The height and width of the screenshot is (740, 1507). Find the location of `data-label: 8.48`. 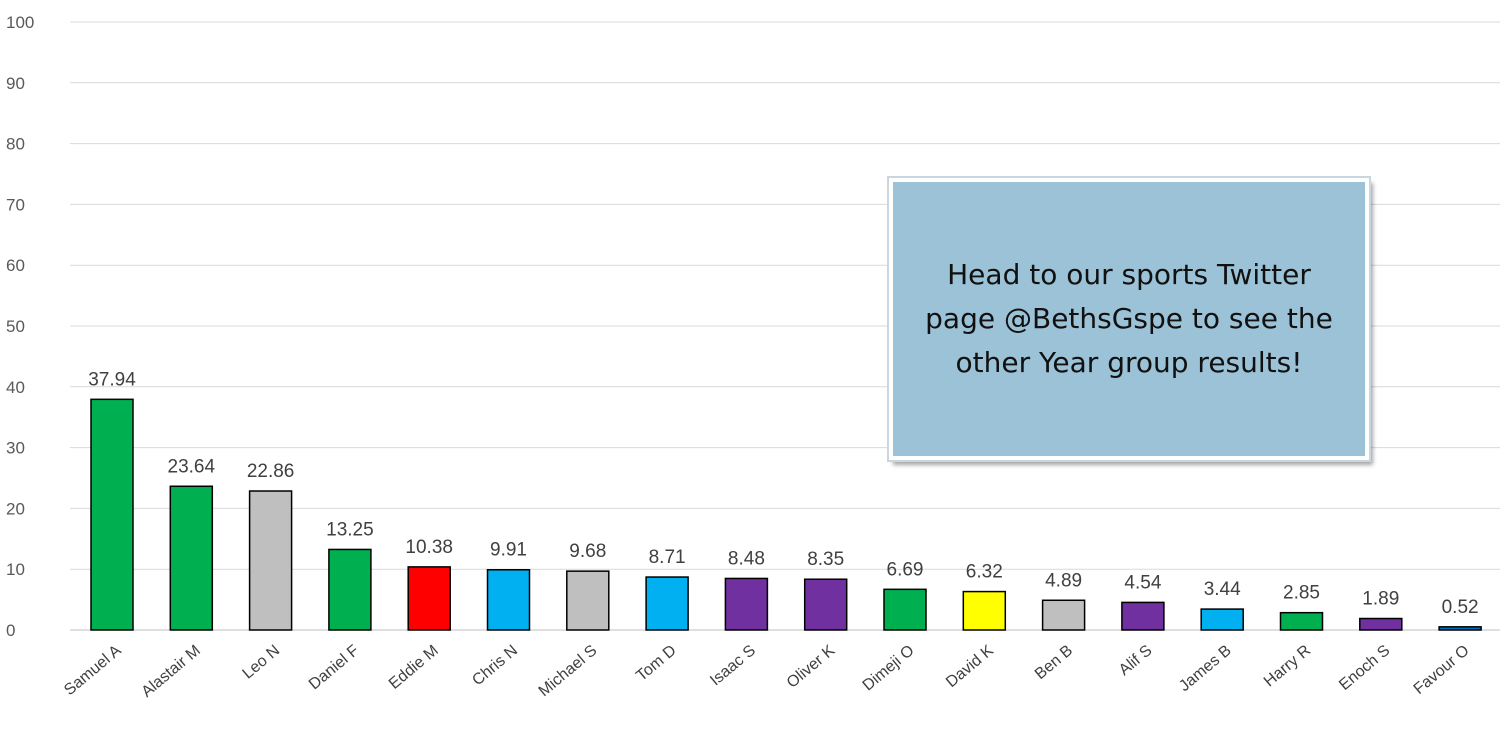

data-label: 8.48 is located at coordinates (746, 558).